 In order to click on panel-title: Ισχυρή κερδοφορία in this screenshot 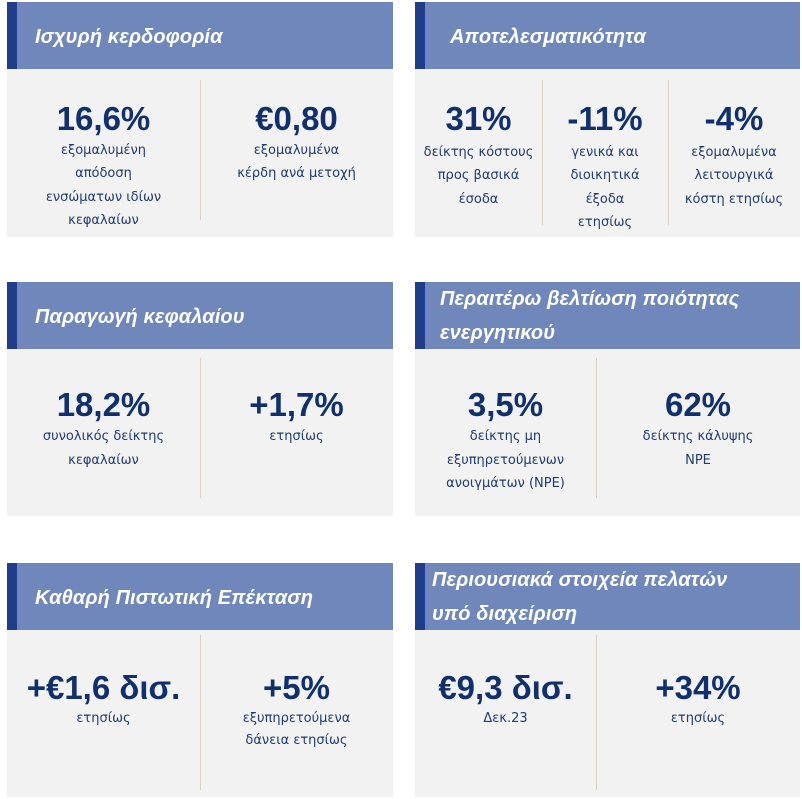, I will do `click(129, 37)`.